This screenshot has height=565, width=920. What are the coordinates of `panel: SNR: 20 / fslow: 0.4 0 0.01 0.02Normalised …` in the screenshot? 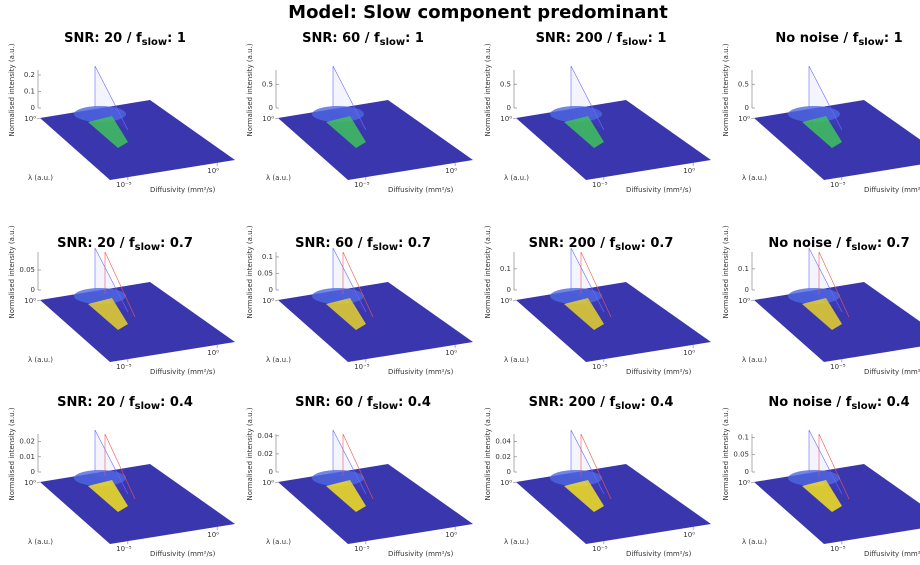 It's located at (121, 476).